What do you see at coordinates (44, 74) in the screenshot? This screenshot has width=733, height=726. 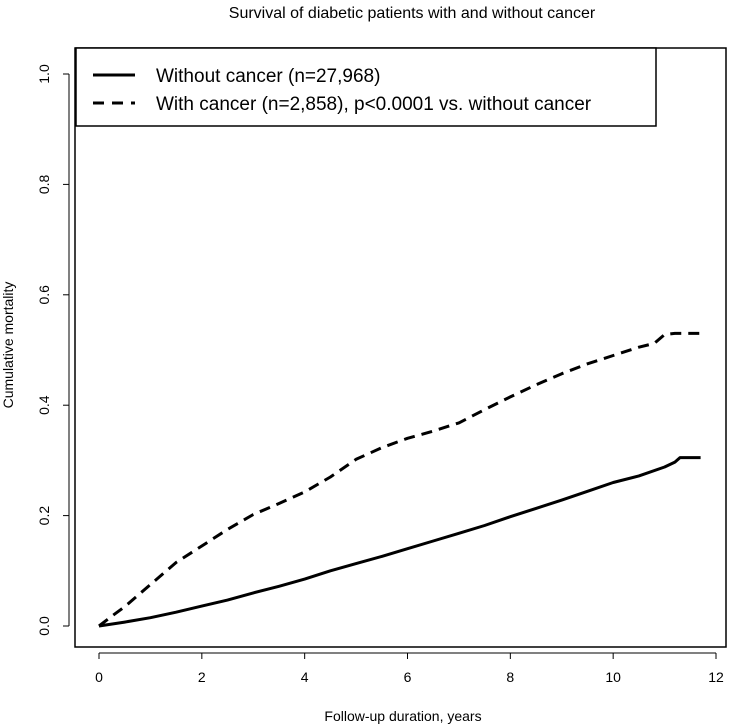 I see `y-tick-label: 1.0` at bounding box center [44, 74].